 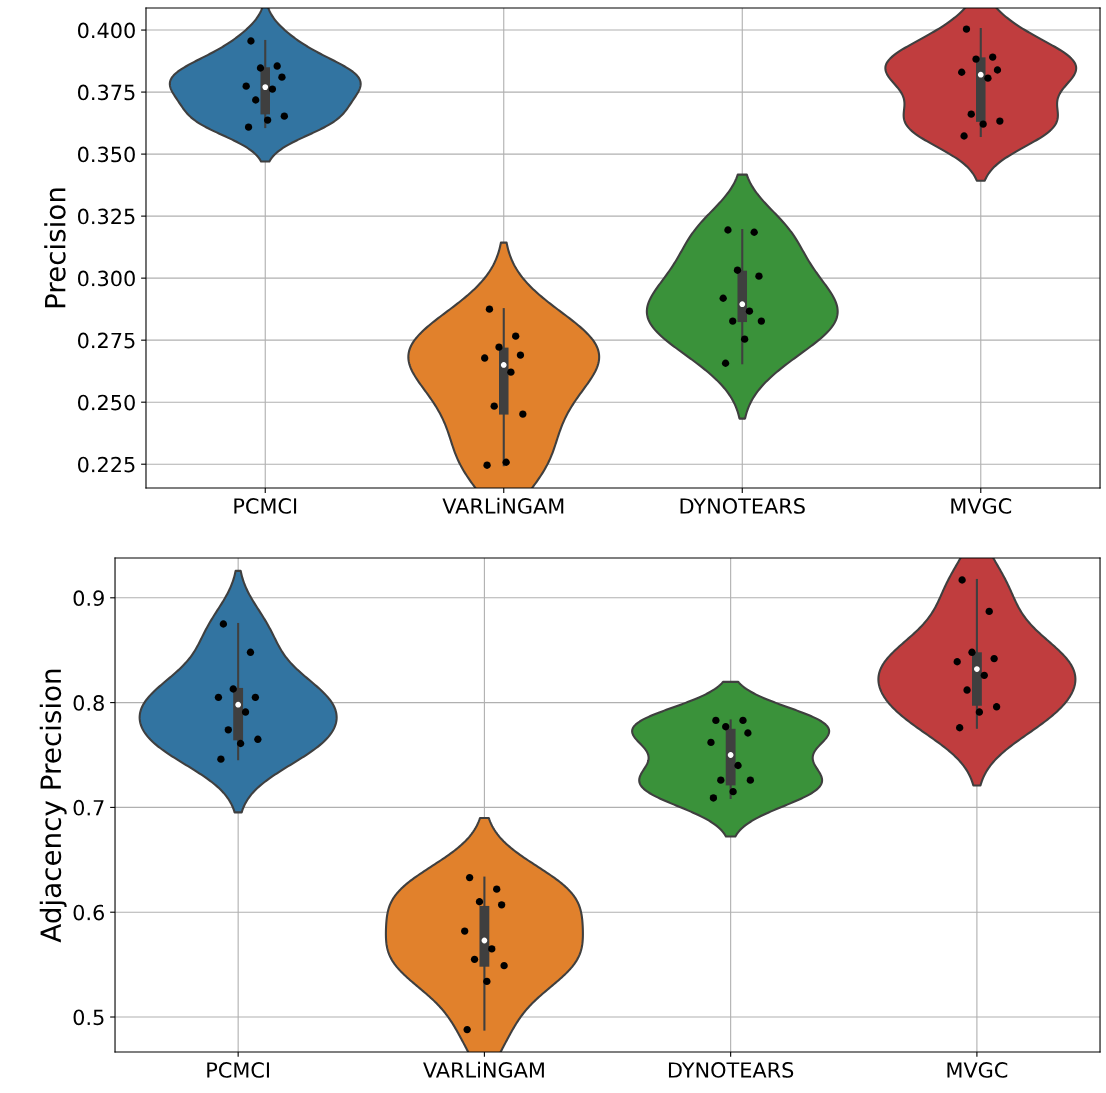 I want to click on y-tick-label: 0.275, so click(x=106, y=340).